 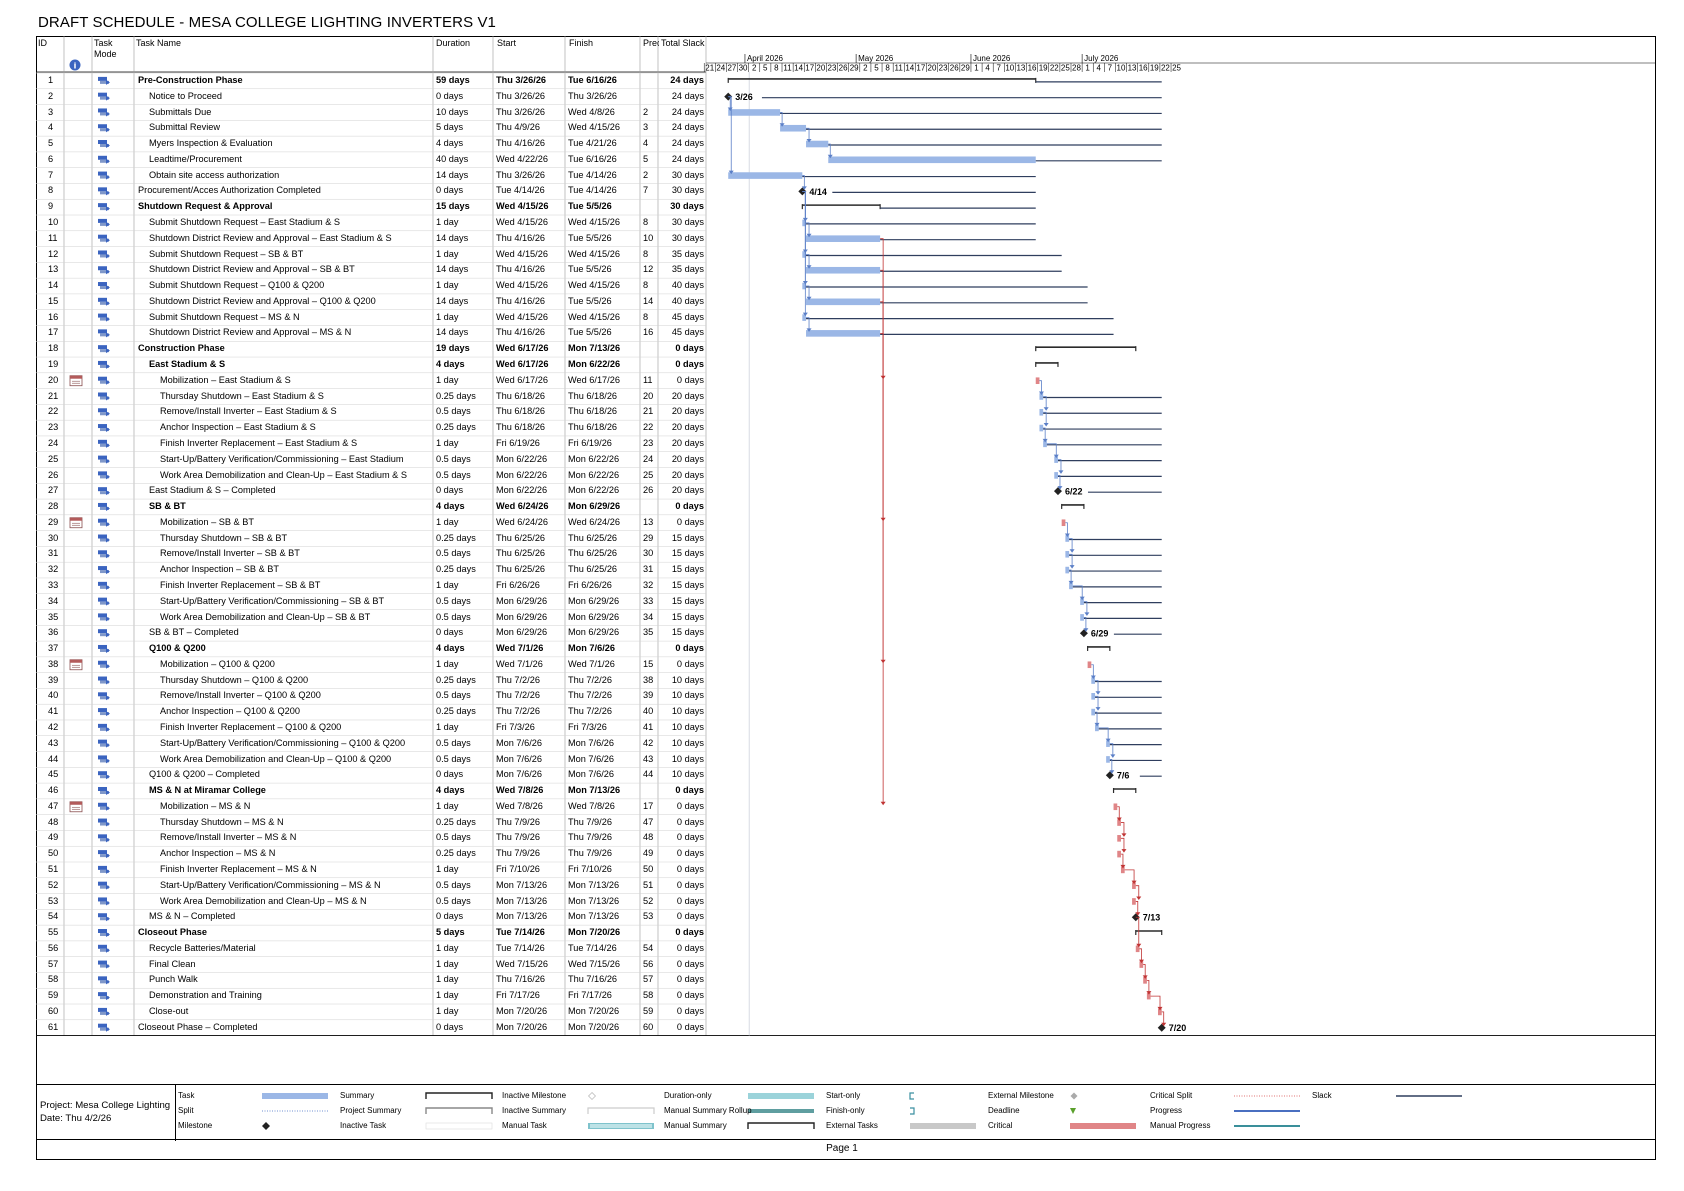 What do you see at coordinates (224, 316) in the screenshot?
I see `task-name: Submit Shutdown Request – MS & N` at bounding box center [224, 316].